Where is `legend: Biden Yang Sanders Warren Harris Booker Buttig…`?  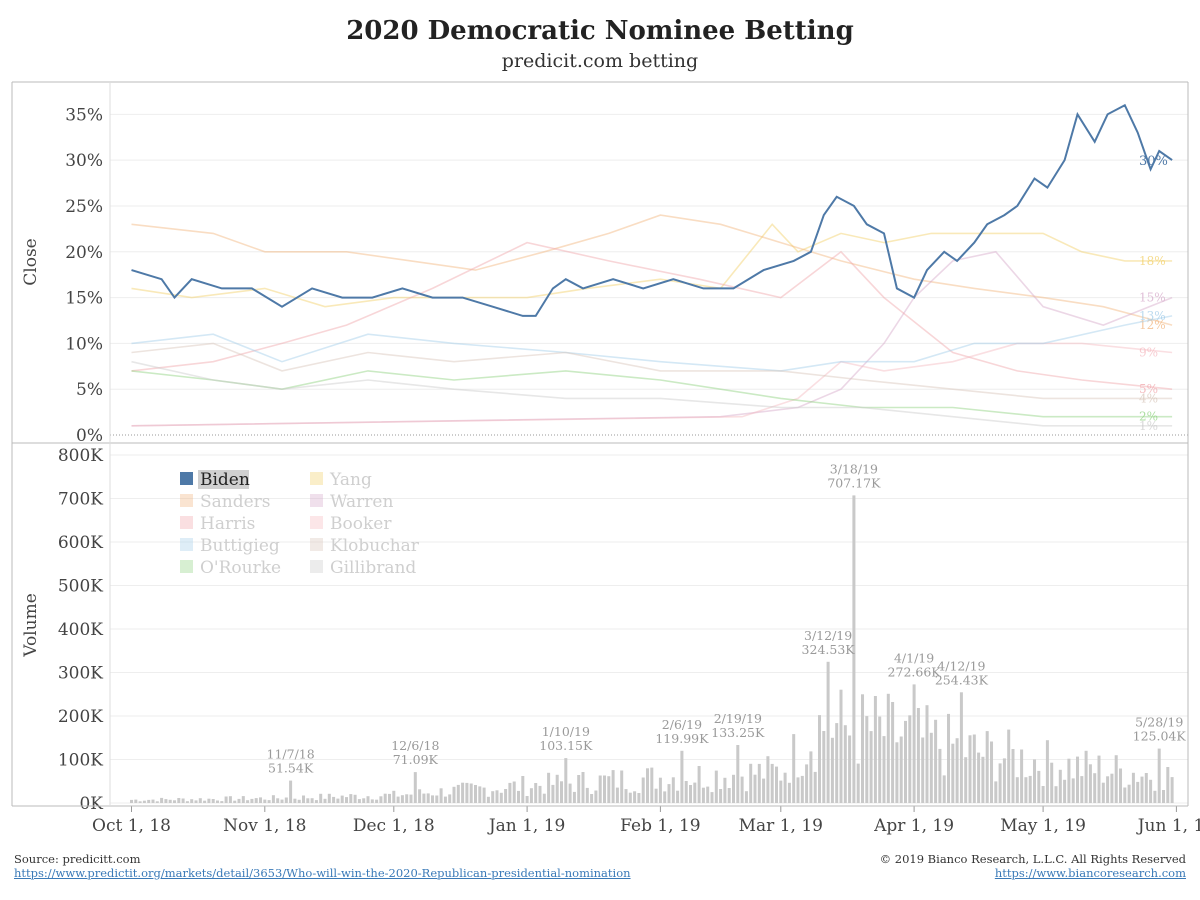 legend: Biden Yang Sanders Warren Harris Booker Buttig… is located at coordinates (300, 524).